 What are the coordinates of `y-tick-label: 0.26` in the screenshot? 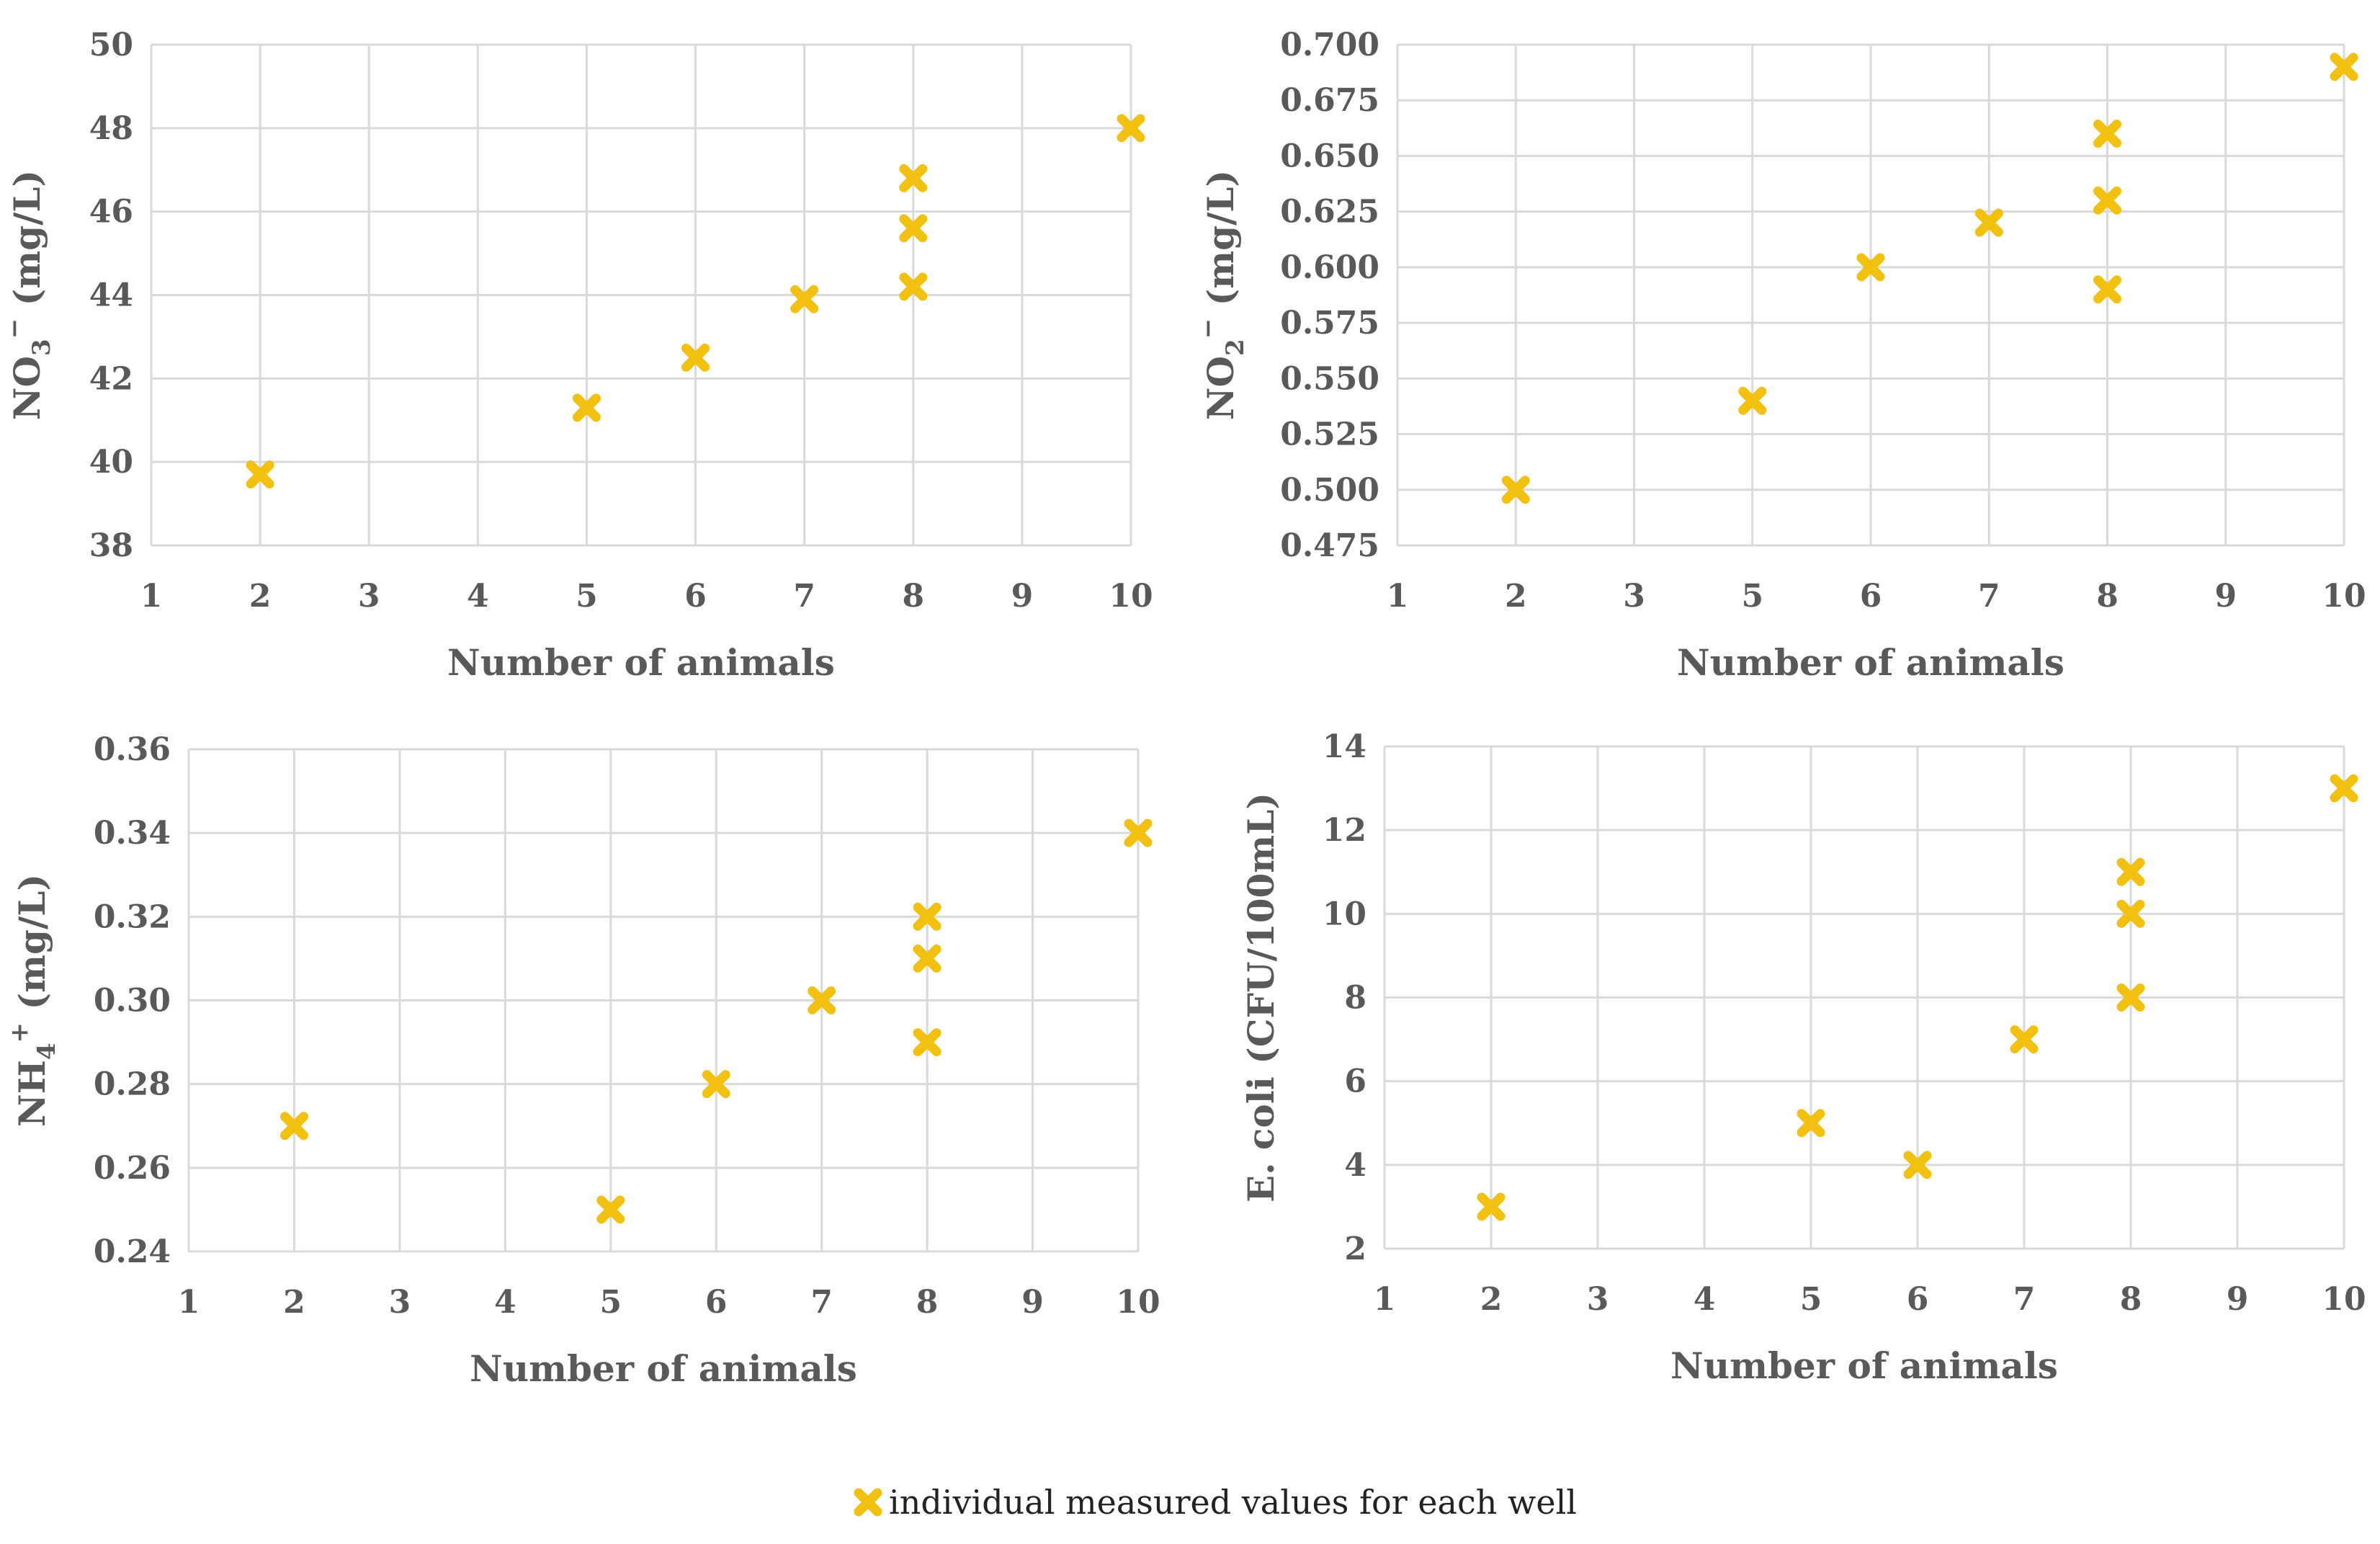 It's located at (132, 1168).